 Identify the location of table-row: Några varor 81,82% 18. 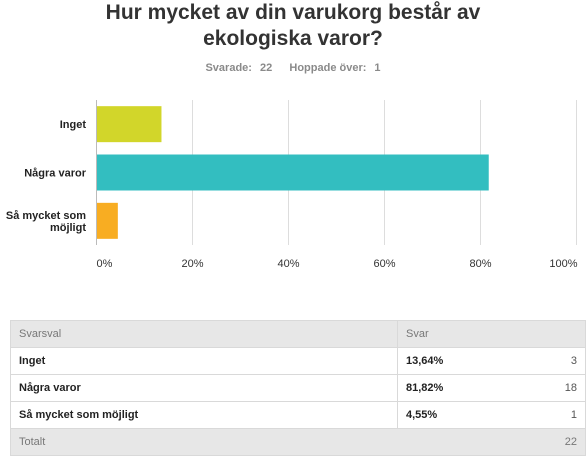
(298, 388).